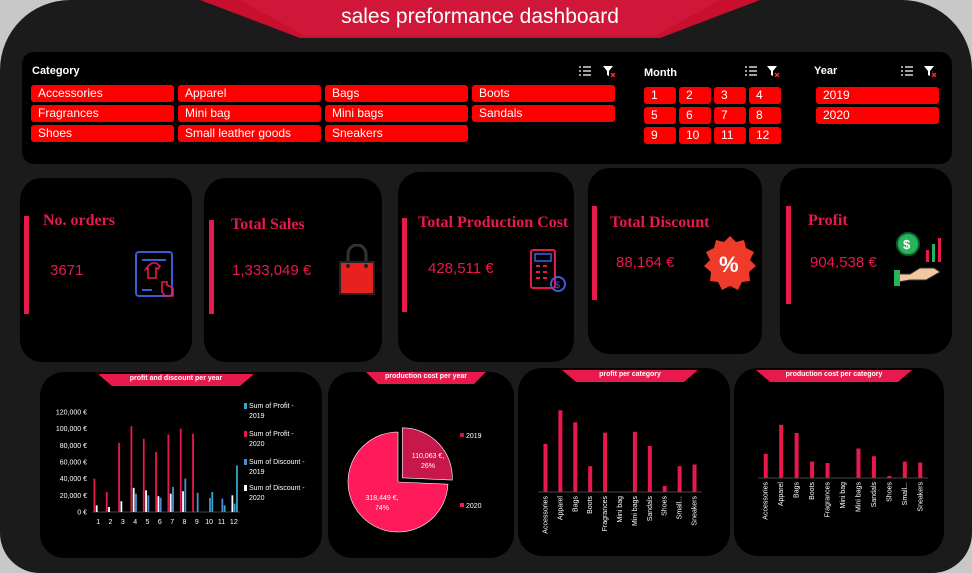  I want to click on month-option: 12, so click(765, 135).